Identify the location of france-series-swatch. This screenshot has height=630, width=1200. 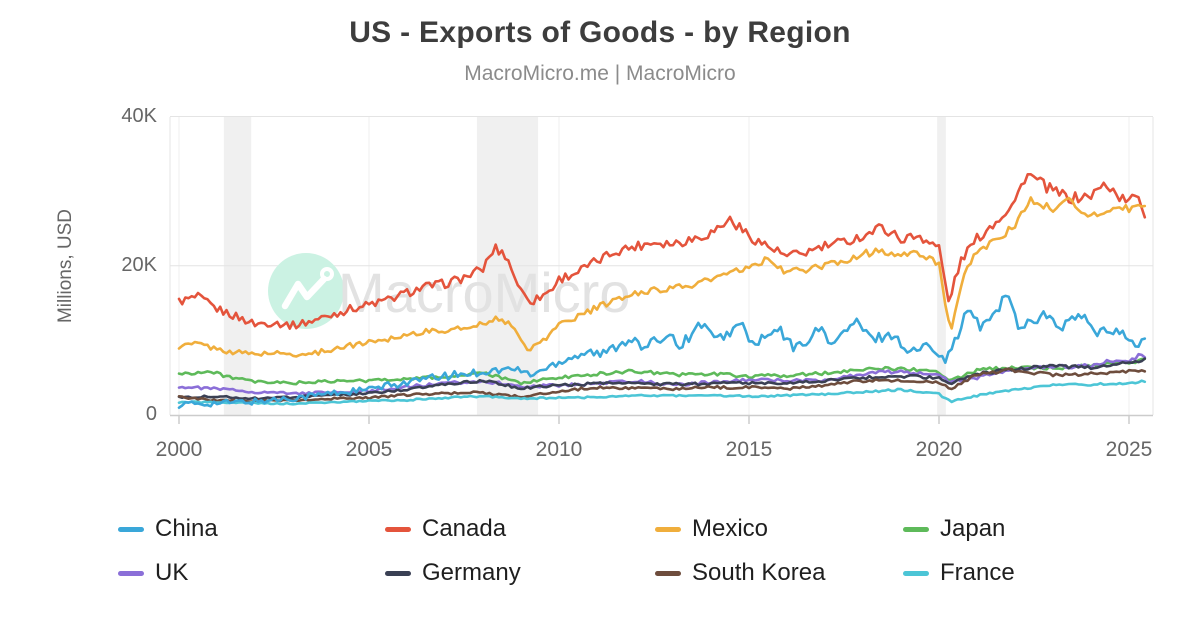
(916, 573).